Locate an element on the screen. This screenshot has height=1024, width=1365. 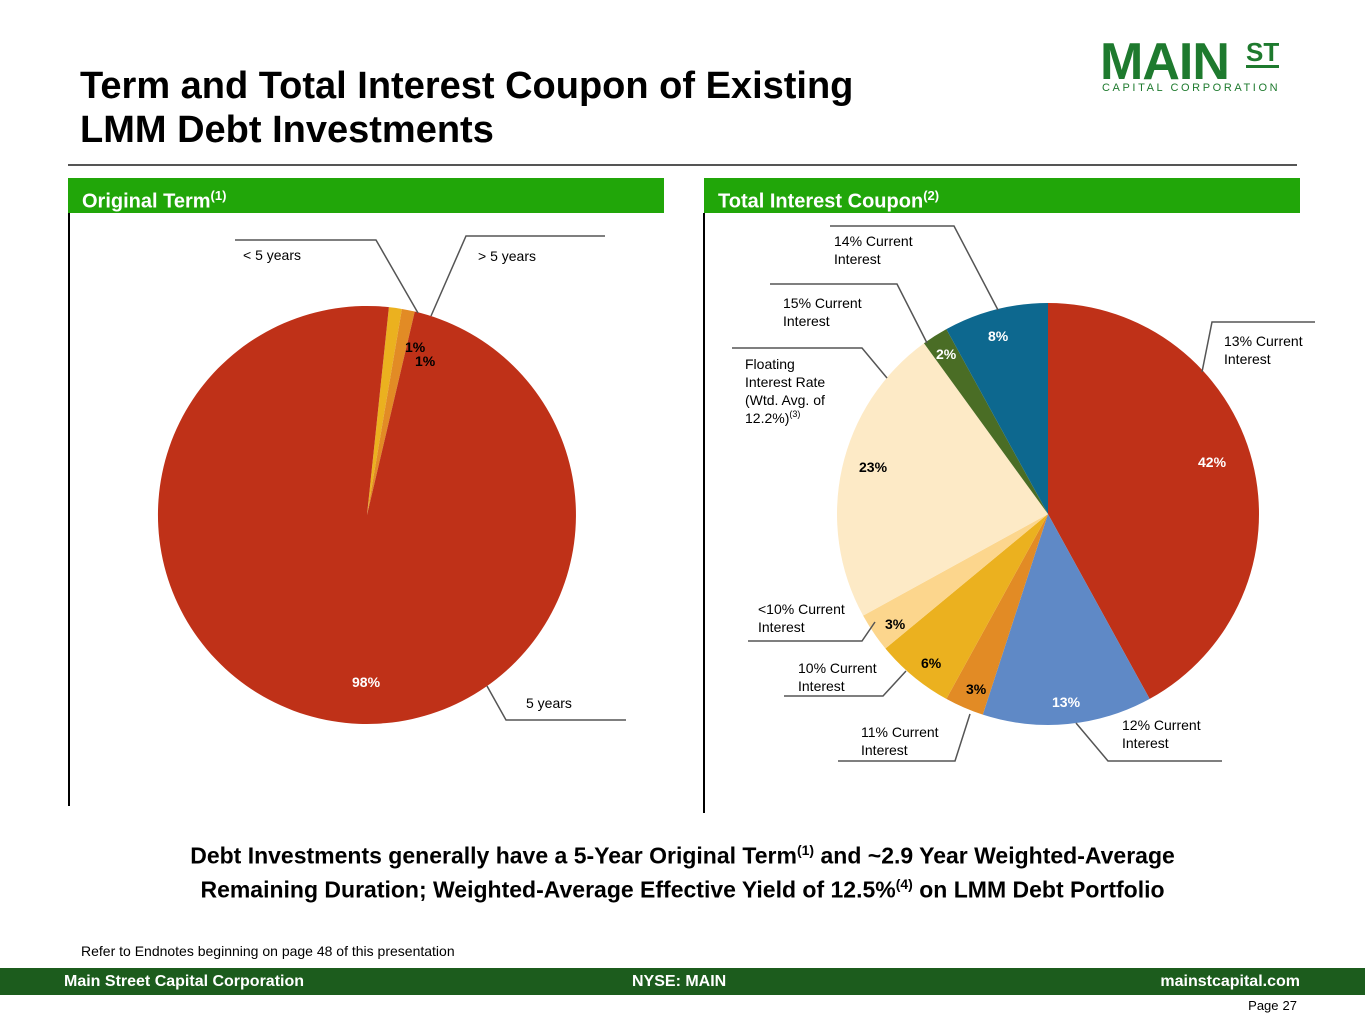
leader-c15 is located at coordinates (849, 313).